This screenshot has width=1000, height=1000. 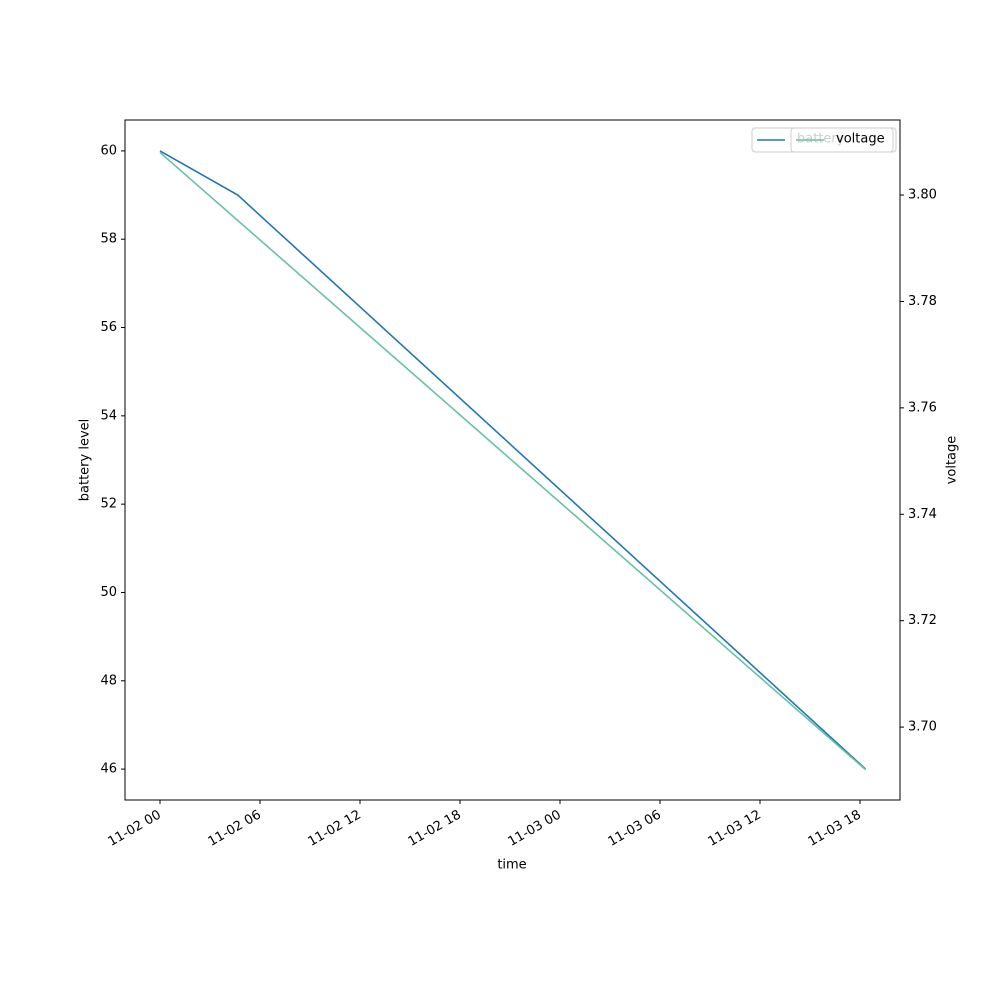 I want to click on y2-tick-label: 3.80, so click(x=922, y=195).